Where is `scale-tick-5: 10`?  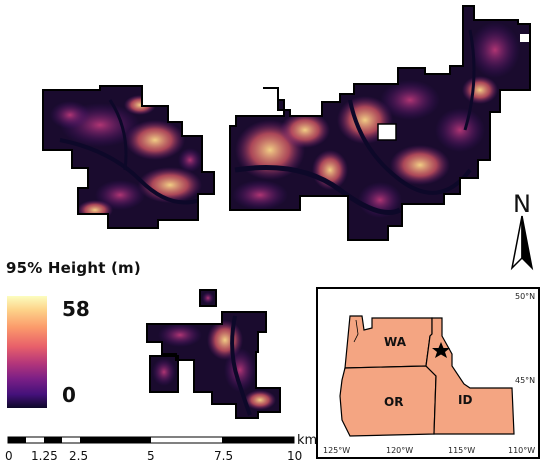 scale-tick-5: 10 is located at coordinates (295, 456).